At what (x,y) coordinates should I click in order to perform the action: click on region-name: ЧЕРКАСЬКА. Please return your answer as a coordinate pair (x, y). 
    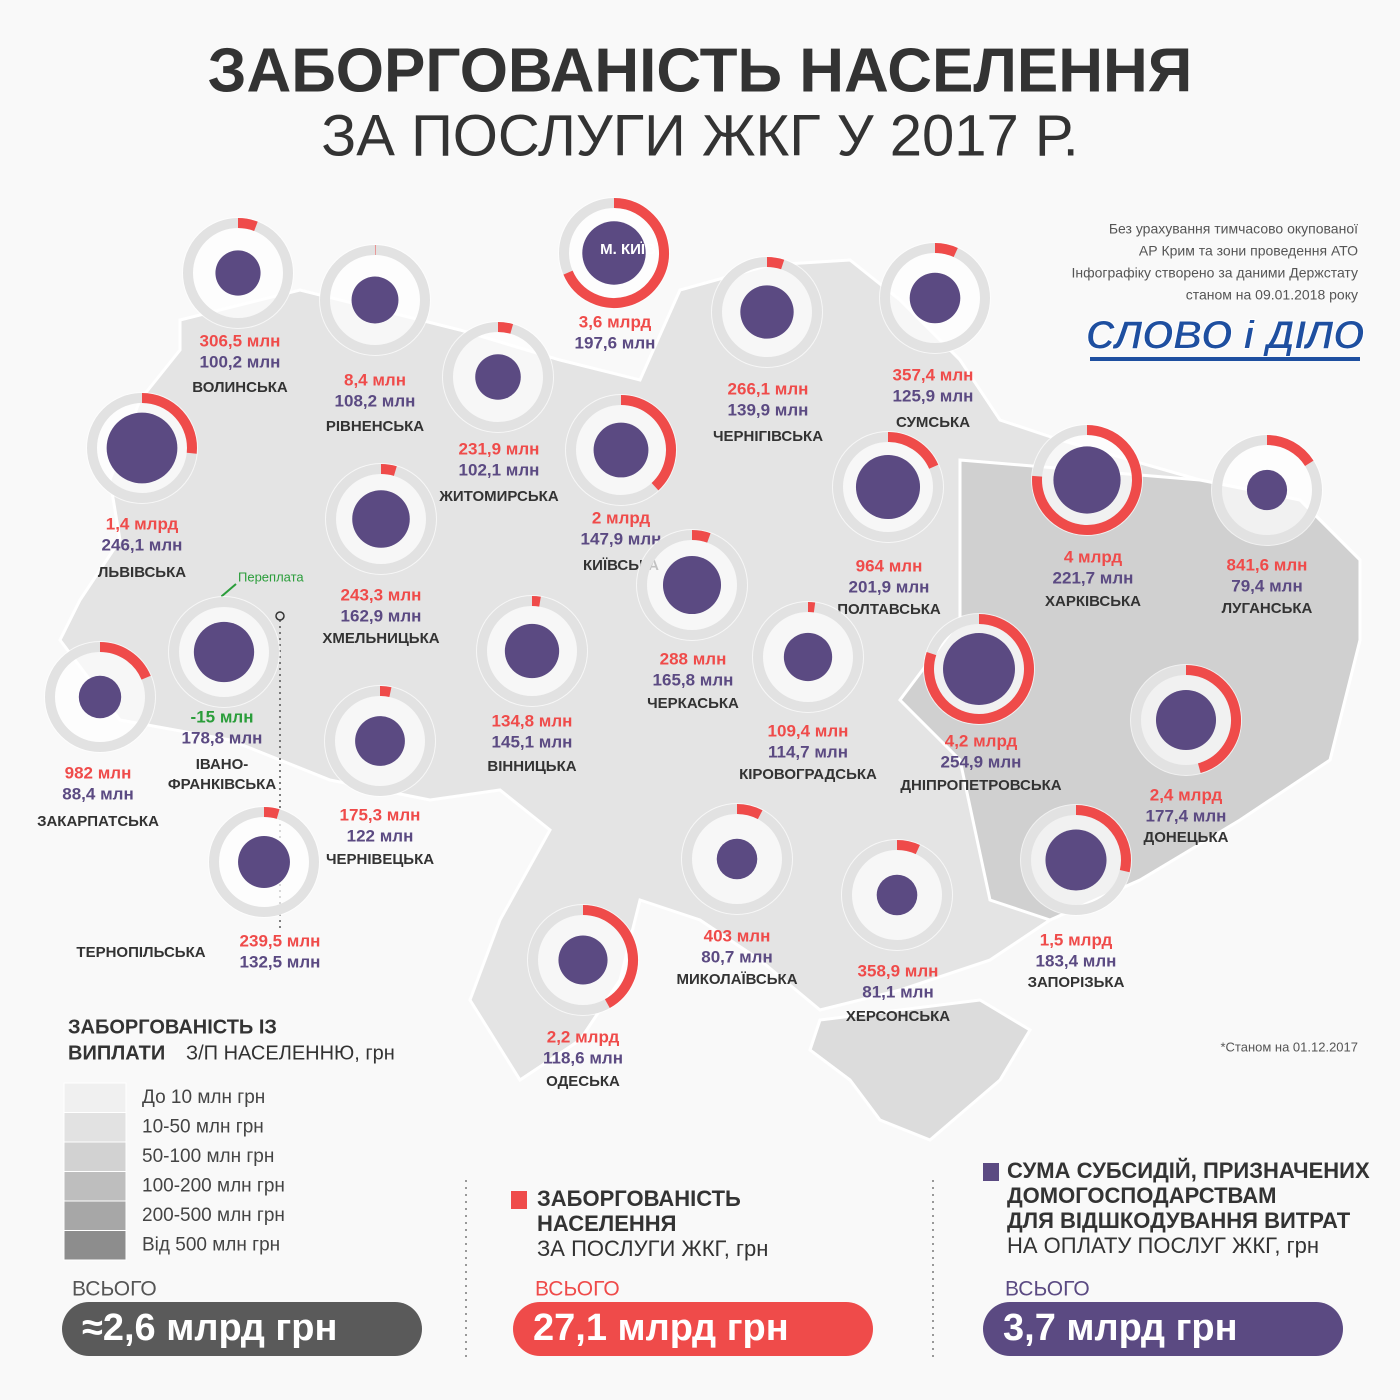
    Looking at the image, I should click on (693, 703).